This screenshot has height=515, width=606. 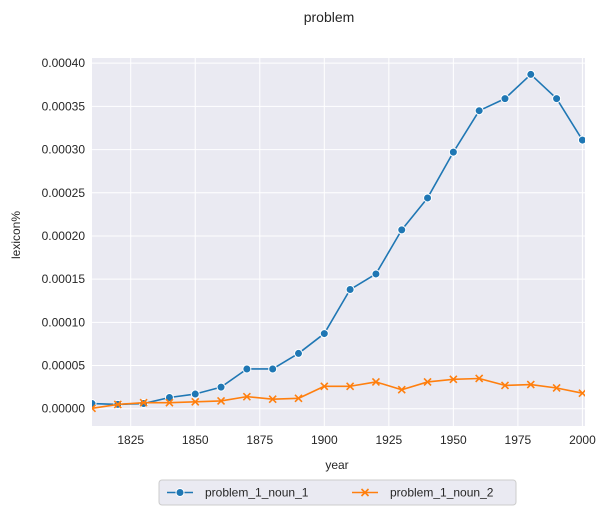 I want to click on x-tick-label: 1925, so click(x=388, y=440).